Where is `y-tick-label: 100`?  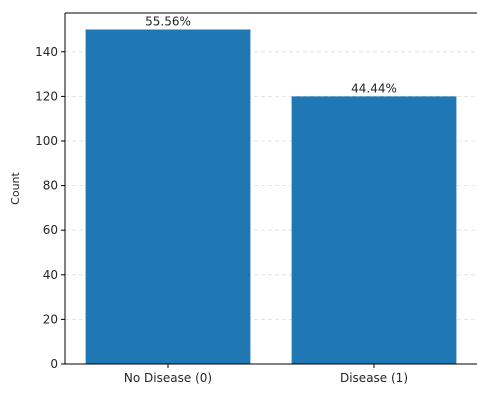
y-tick-label: 100 is located at coordinates (46, 141).